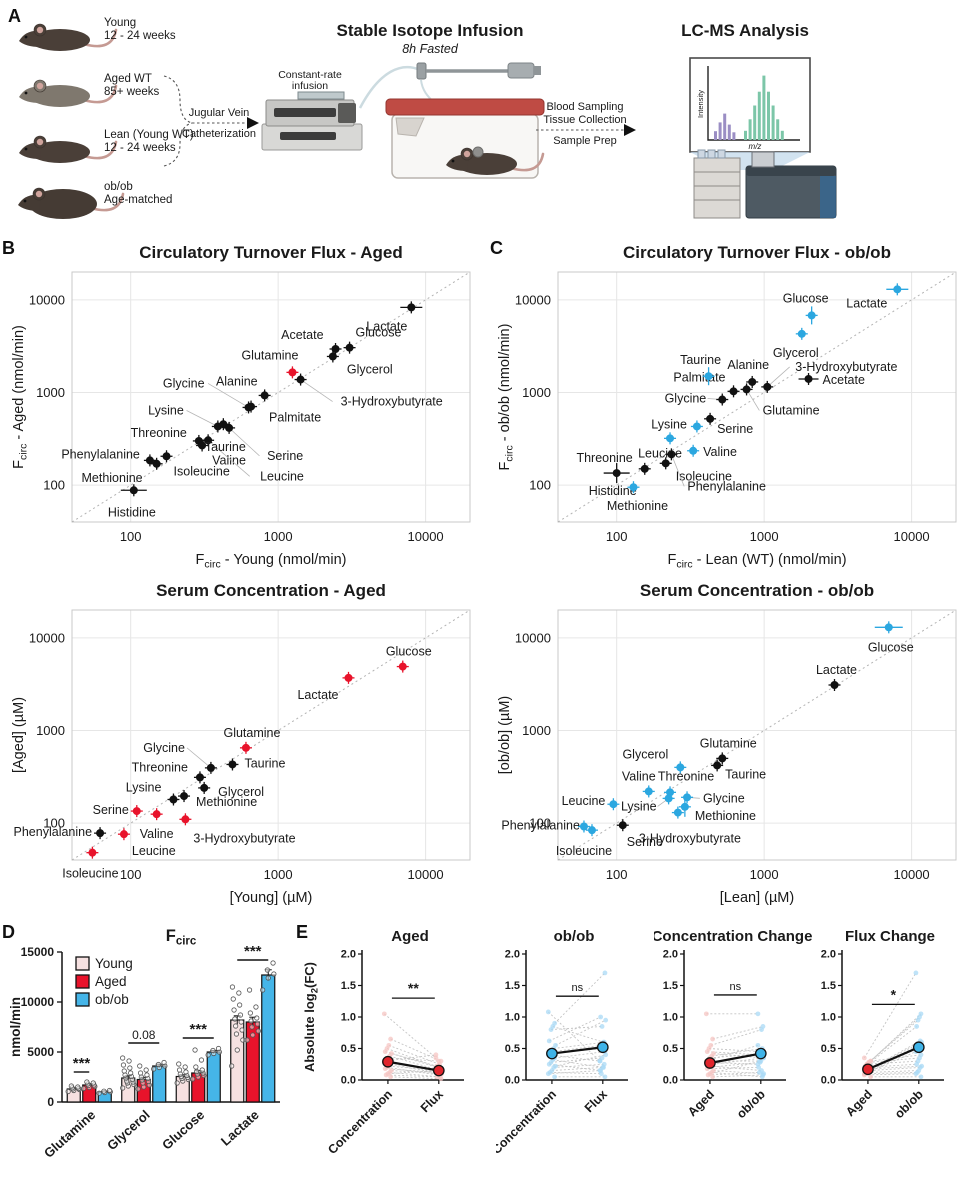 The image size is (974, 1181). Describe the element at coordinates (701, 1103) in the screenshot. I see `category-label: Aged` at that location.